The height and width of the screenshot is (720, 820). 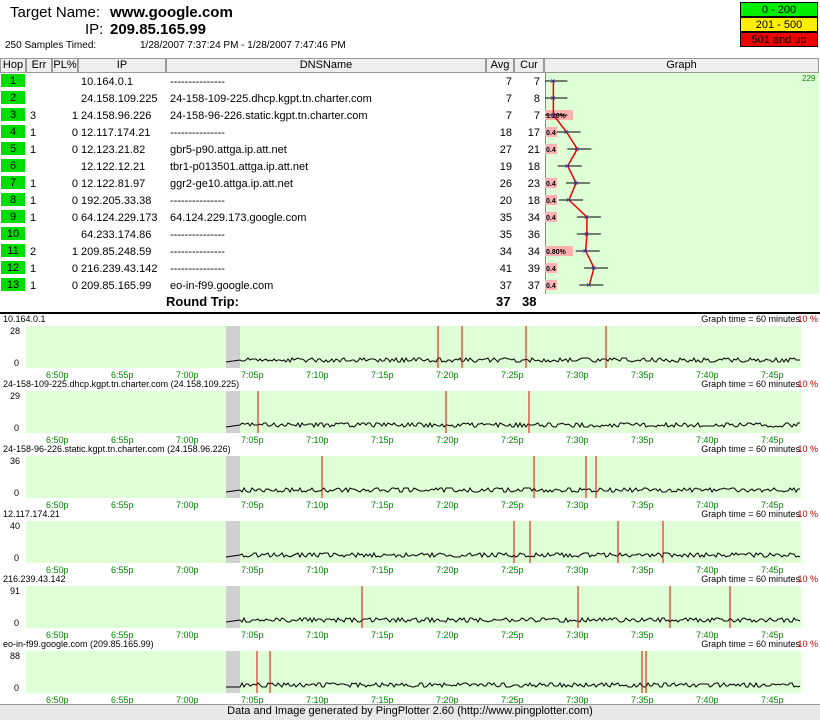 What do you see at coordinates (533, 150) in the screenshot?
I see `hop-cur: 21` at bounding box center [533, 150].